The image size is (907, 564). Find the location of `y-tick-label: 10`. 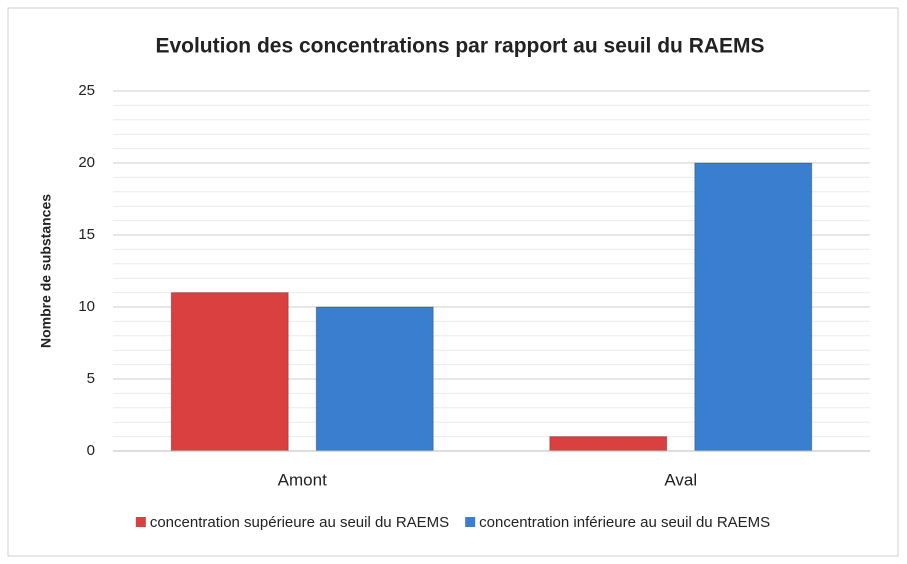

y-tick-label: 10 is located at coordinates (86, 306).